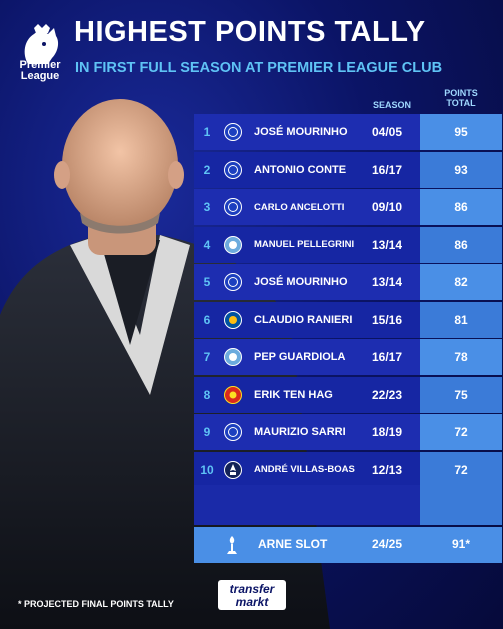  Describe the element at coordinates (300, 432) in the screenshot. I see `manager-name: MAURIZIO SARRI` at that location.